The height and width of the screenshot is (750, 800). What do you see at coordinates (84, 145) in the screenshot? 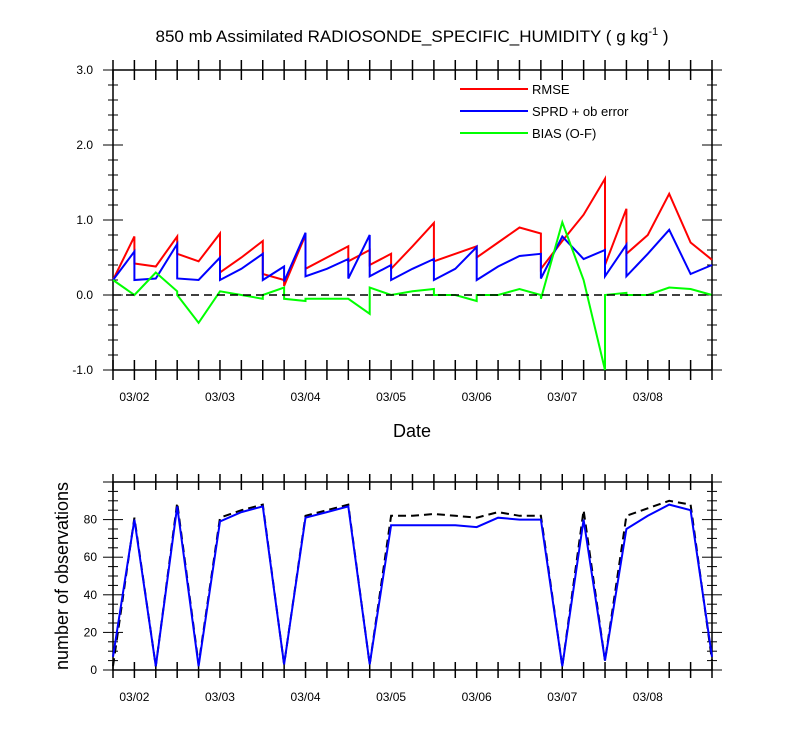
I see `y-tick-label: 2.0` at bounding box center [84, 145].